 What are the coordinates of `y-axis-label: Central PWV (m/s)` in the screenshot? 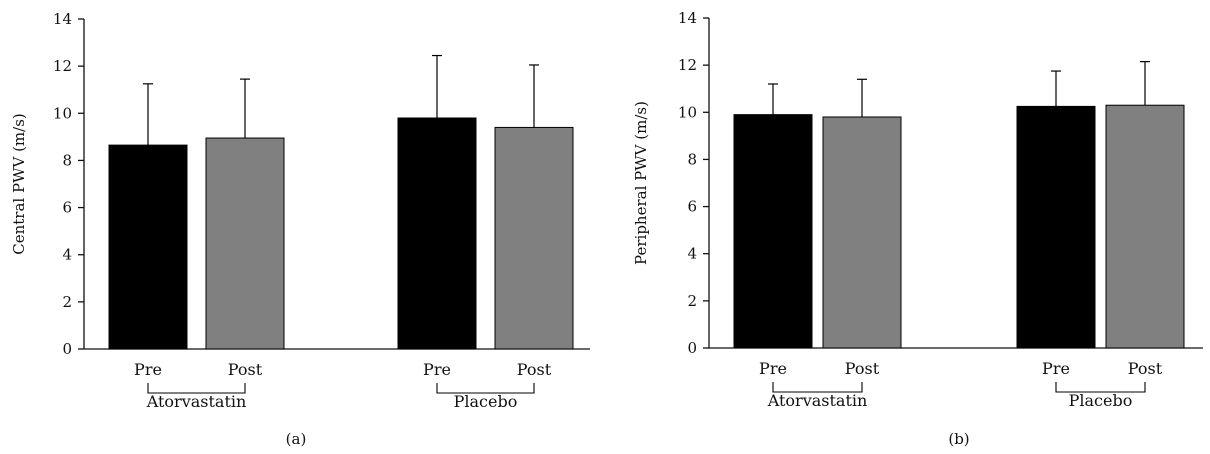 It's located at (19, 184).